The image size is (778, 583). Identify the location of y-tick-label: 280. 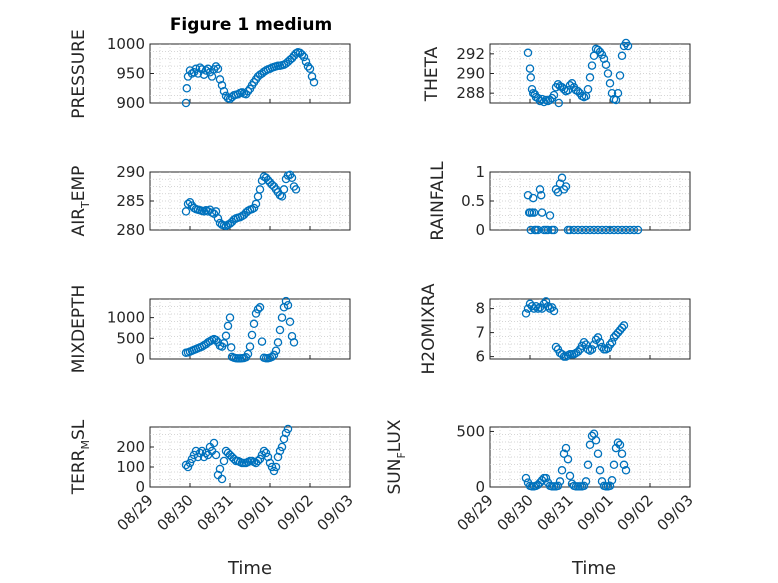
(130, 230).